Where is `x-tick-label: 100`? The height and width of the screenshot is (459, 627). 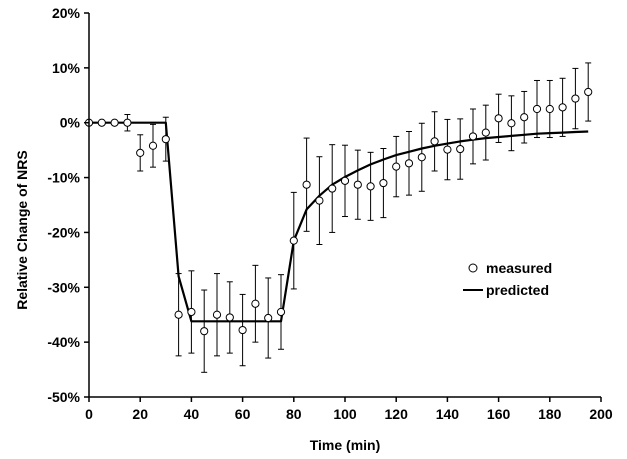 x-tick-label: 100 is located at coordinates (345, 414).